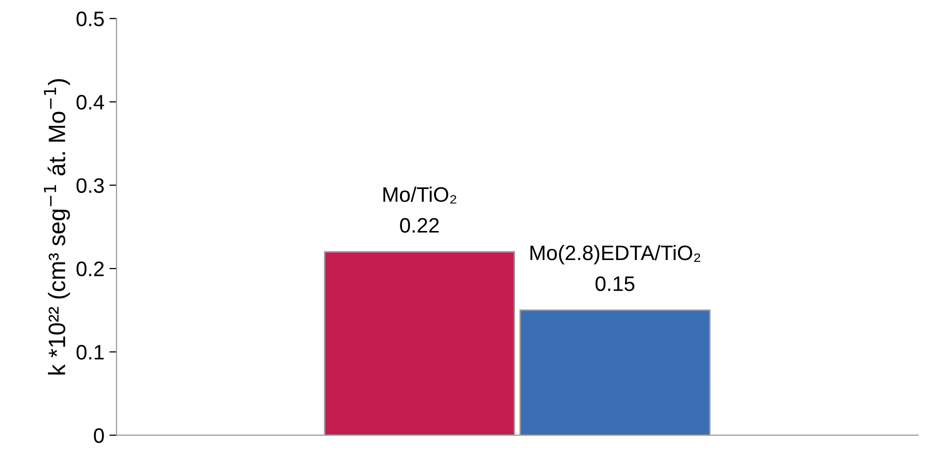  What do you see at coordinates (419, 225) in the screenshot?
I see `data-label: 0.22` at bounding box center [419, 225].